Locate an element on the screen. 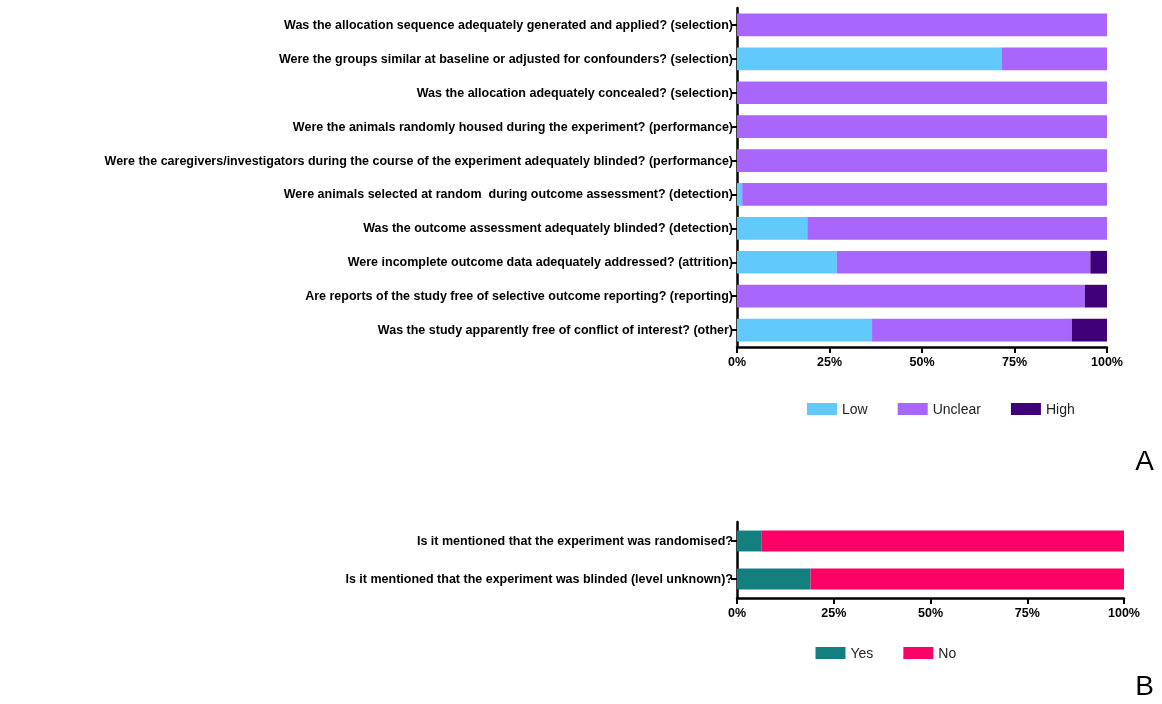  y-tick-label: Were the groups similar at baseline or adjusted for confounders? (selection) is located at coordinates (505, 58).